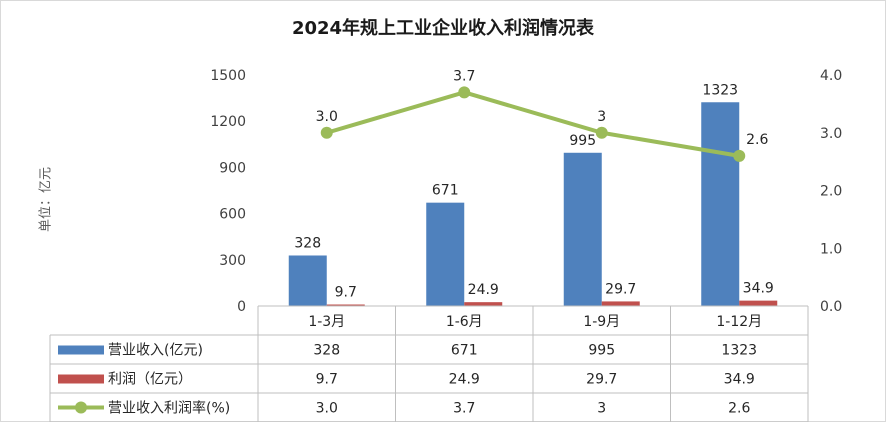  Describe the element at coordinates (831, 134) in the screenshot. I see `y-right-tick-label: 3.0` at that location.